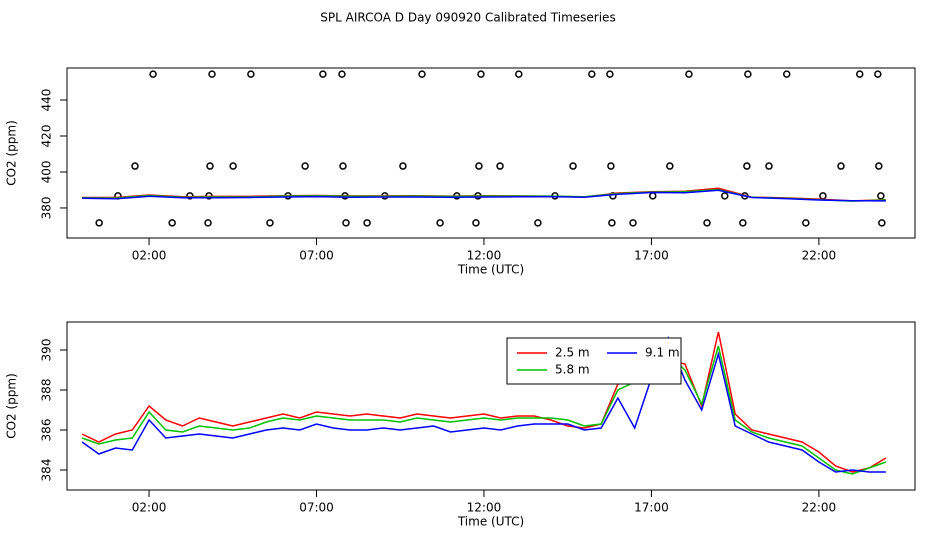  I want to click on y-tick-label: 390, so click(47, 350).